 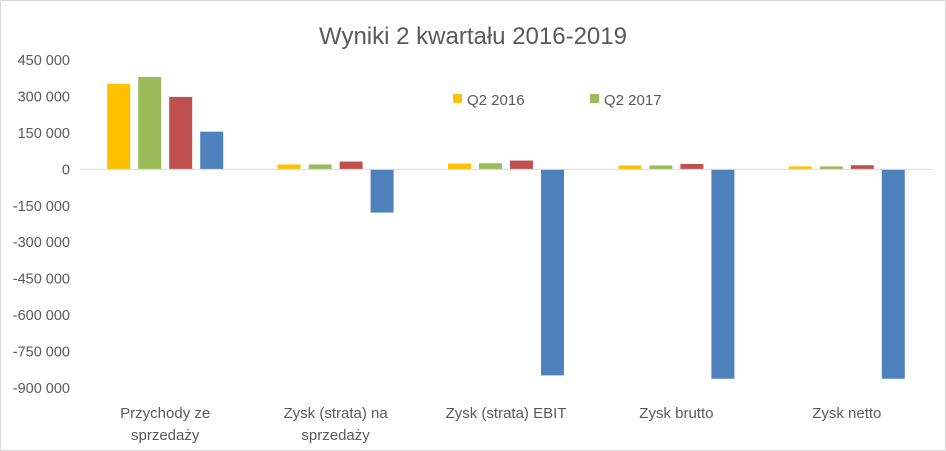 I want to click on y-tick-label: 0, so click(x=66, y=170).